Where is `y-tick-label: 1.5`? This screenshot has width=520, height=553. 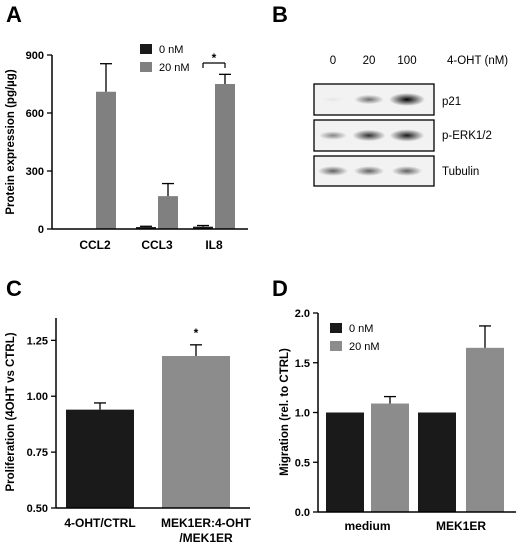 y-tick-label: 1.5 is located at coordinates (302, 364).